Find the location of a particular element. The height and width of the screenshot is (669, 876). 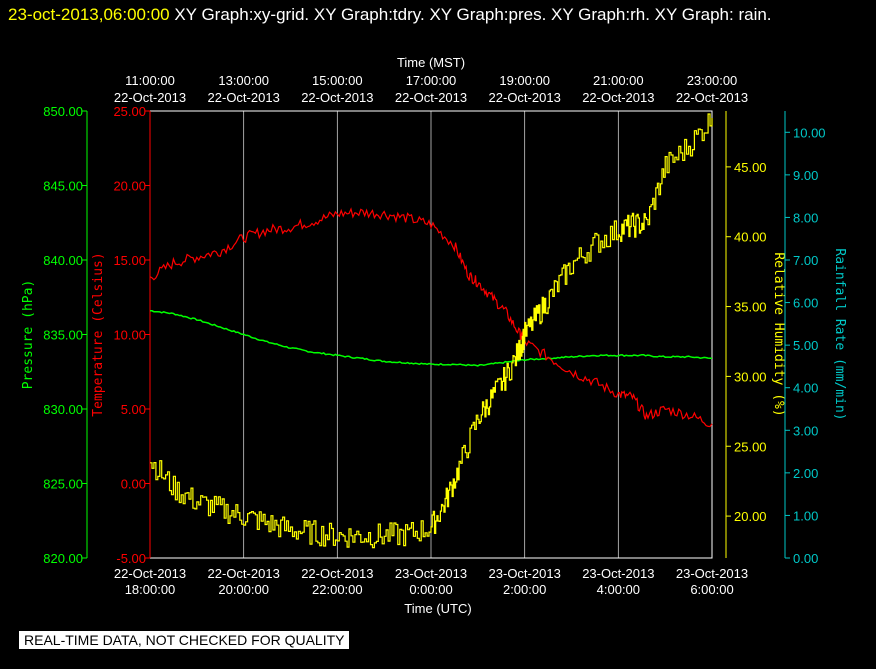

temperature-tick-label: 20.00 is located at coordinates (129, 186).